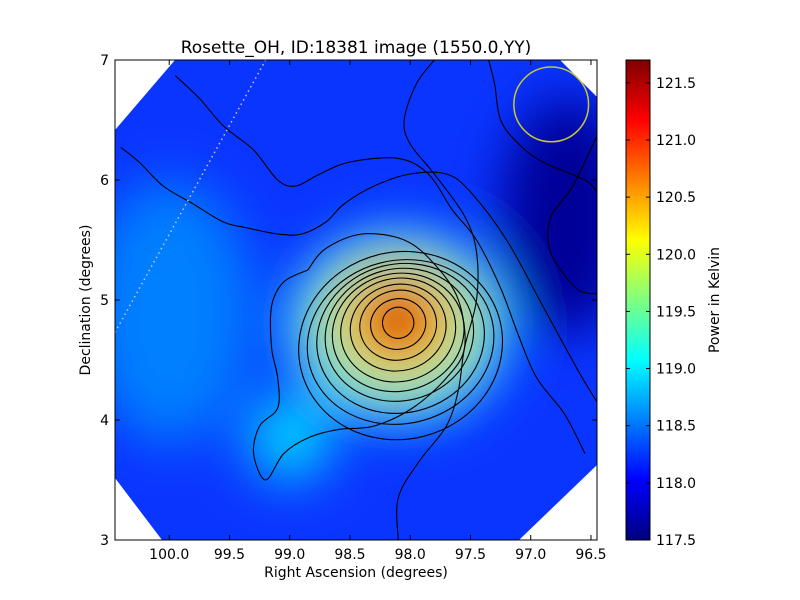 The image size is (800, 600). What do you see at coordinates (184, 312) in the screenshot?
I see `west-glow` at bounding box center [184, 312].